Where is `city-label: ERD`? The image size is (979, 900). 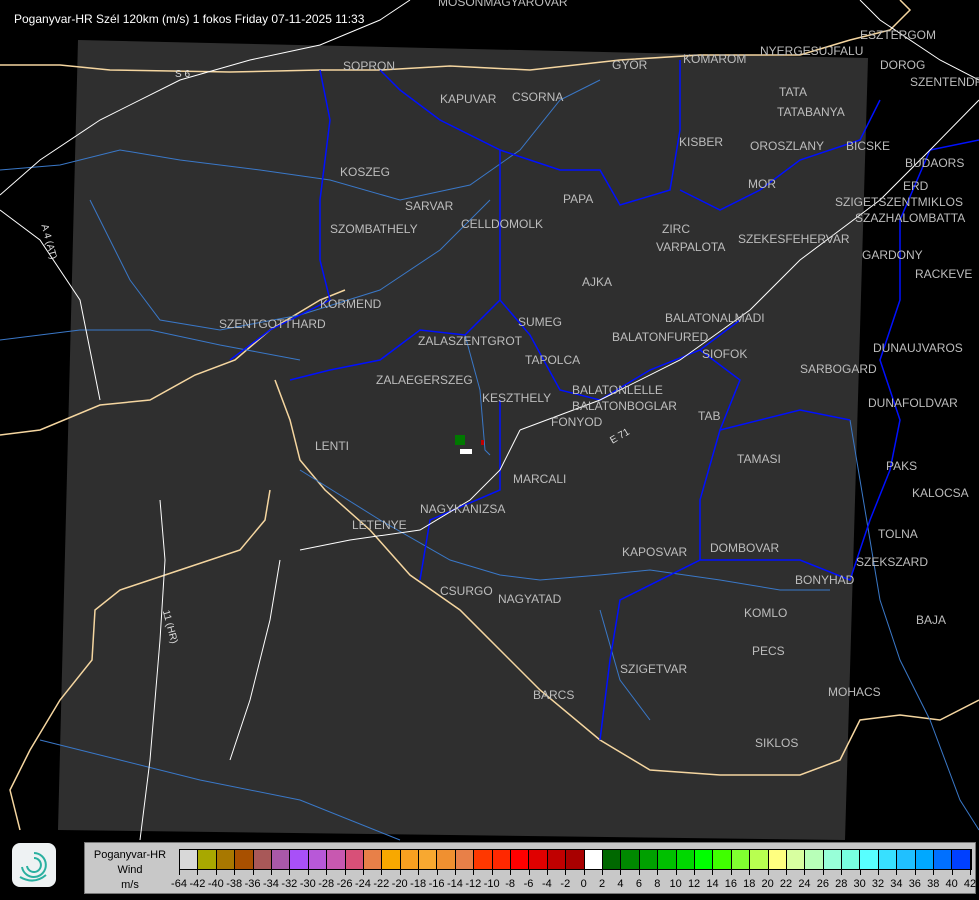 city-label: ERD is located at coordinates (916, 186).